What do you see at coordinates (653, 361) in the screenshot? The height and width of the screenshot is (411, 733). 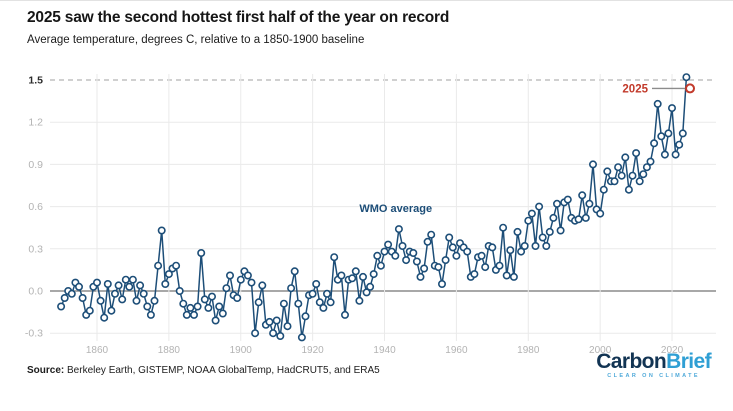 I see `carbonbrief-wordmark: CarbonBrief` at bounding box center [653, 361].